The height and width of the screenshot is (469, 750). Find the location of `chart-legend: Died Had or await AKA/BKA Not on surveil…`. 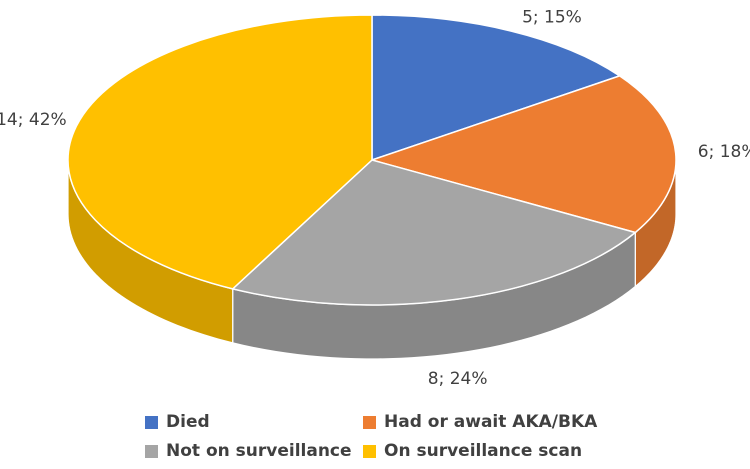

chart-legend: Died Had or await AKA/BKA Not on surveil… is located at coordinates (425, 436).